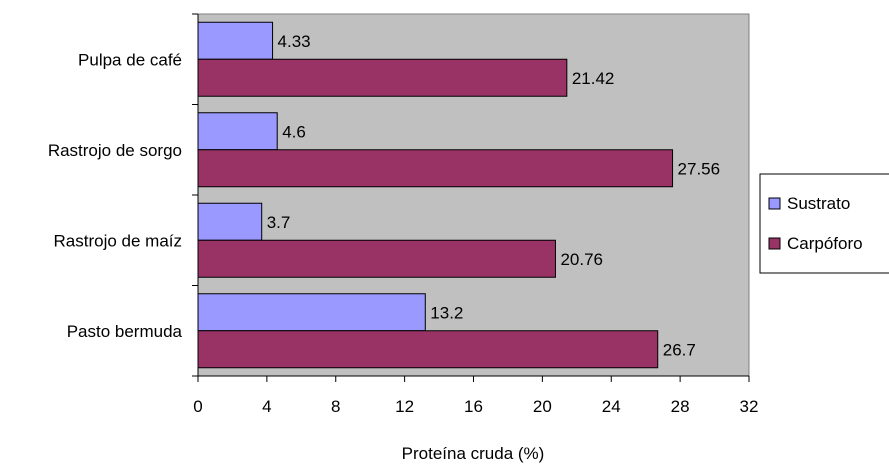 This screenshot has height=466, width=889. What do you see at coordinates (266, 406) in the screenshot?
I see `tick-label: 4` at bounding box center [266, 406].